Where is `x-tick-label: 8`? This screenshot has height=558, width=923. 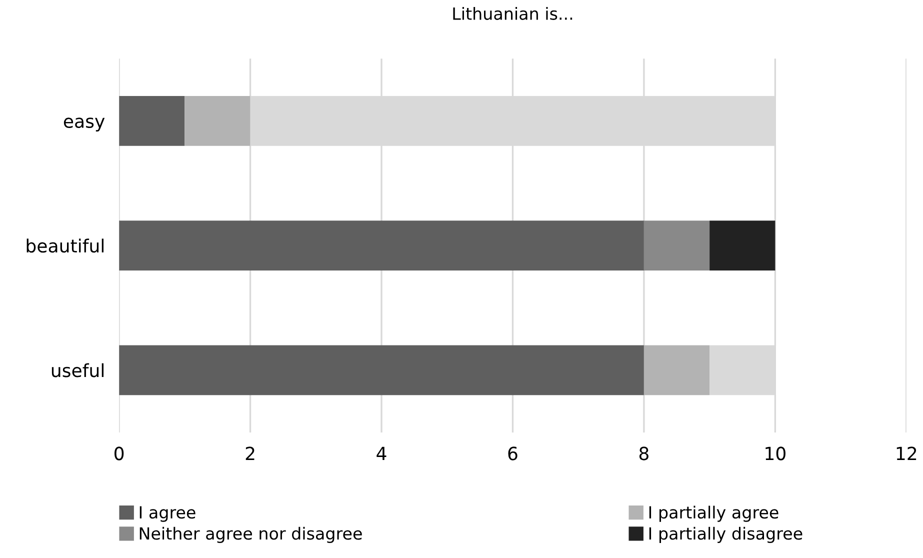
x-tick-label: 8 is located at coordinates (643, 453).